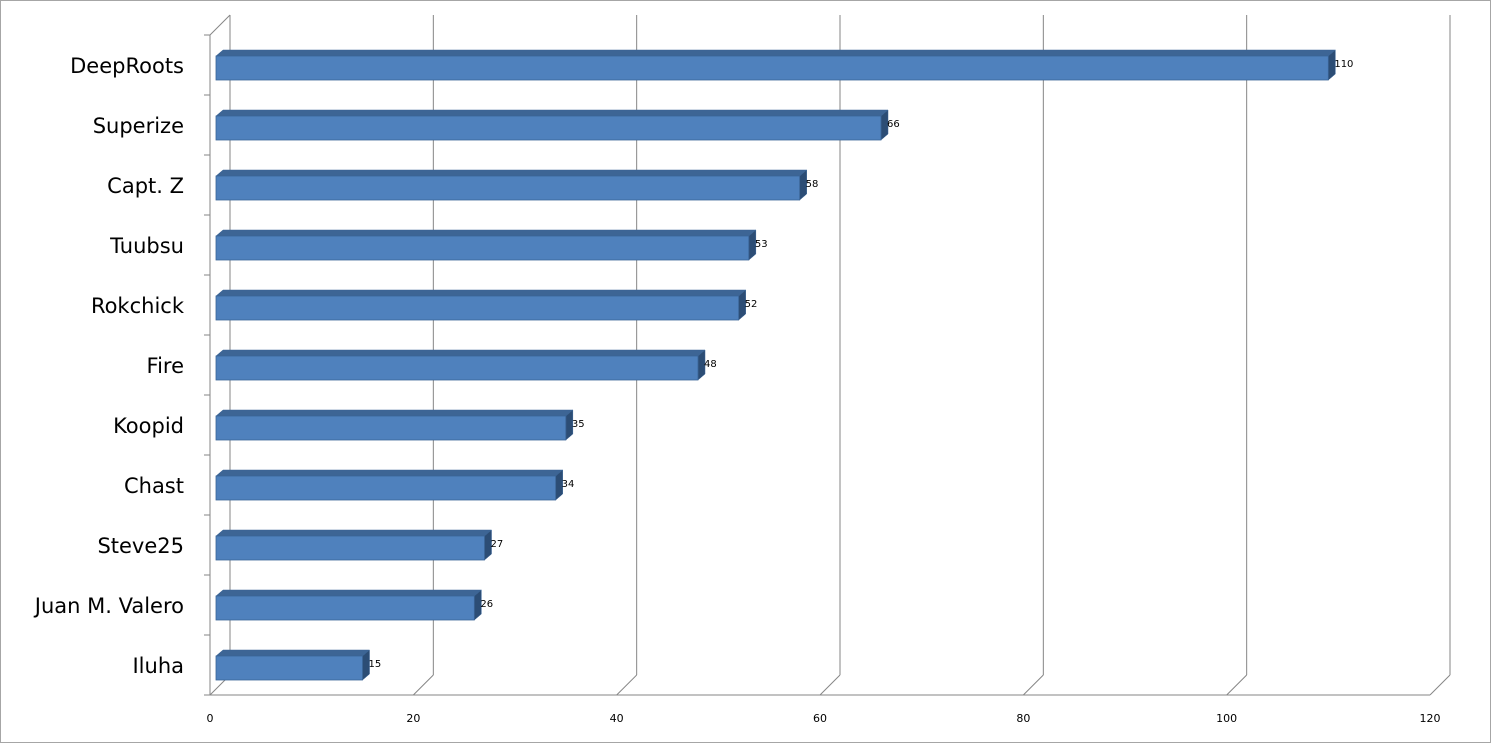  Describe the element at coordinates (497, 544) in the screenshot. I see `data-label: 27` at that location.